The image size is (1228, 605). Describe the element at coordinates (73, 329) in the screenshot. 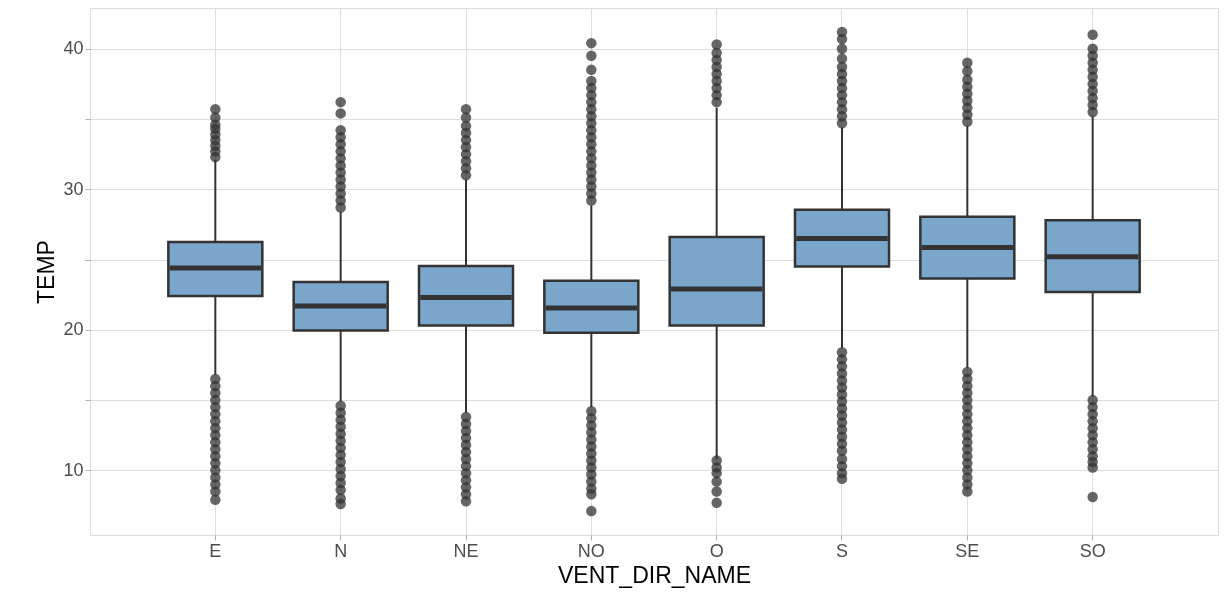

I see `y-tick-label: 20` at that location.